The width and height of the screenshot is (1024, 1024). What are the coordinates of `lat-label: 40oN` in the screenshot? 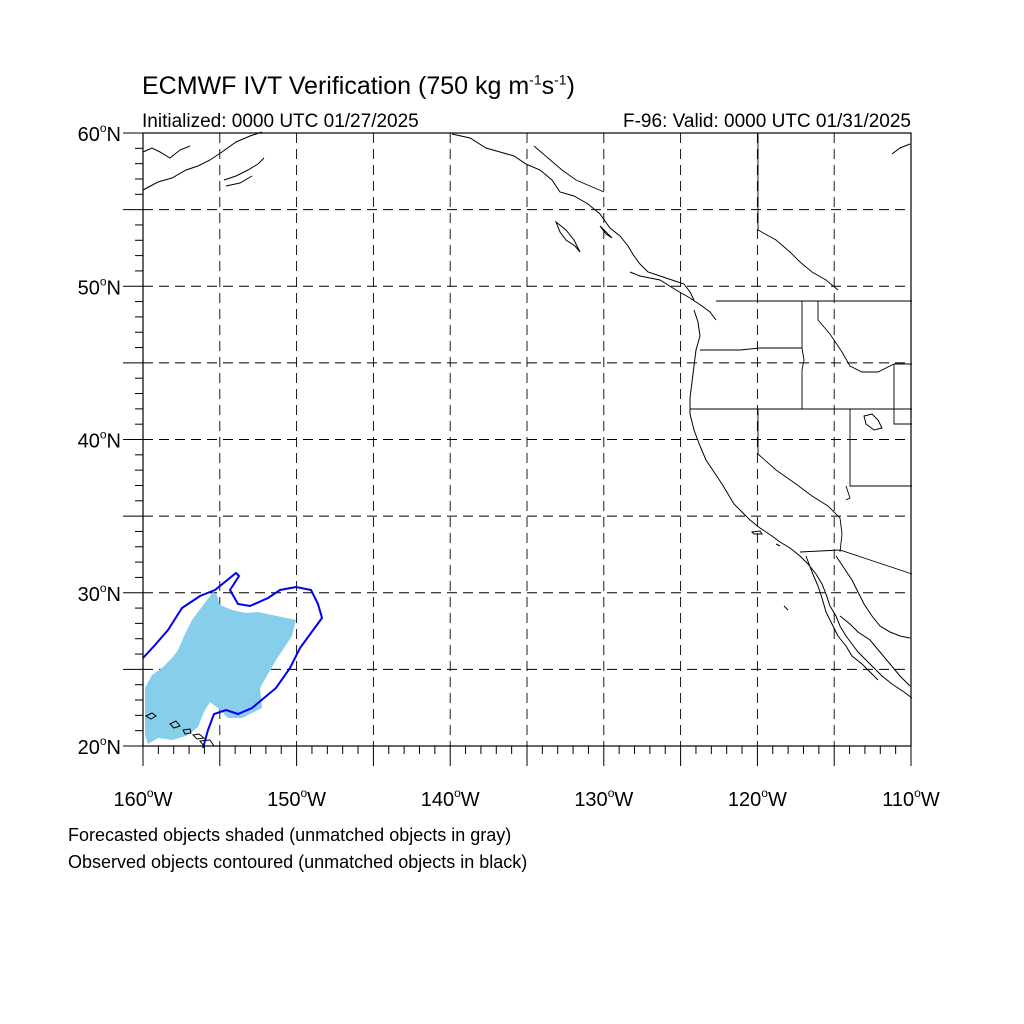 It's located at (99, 440).